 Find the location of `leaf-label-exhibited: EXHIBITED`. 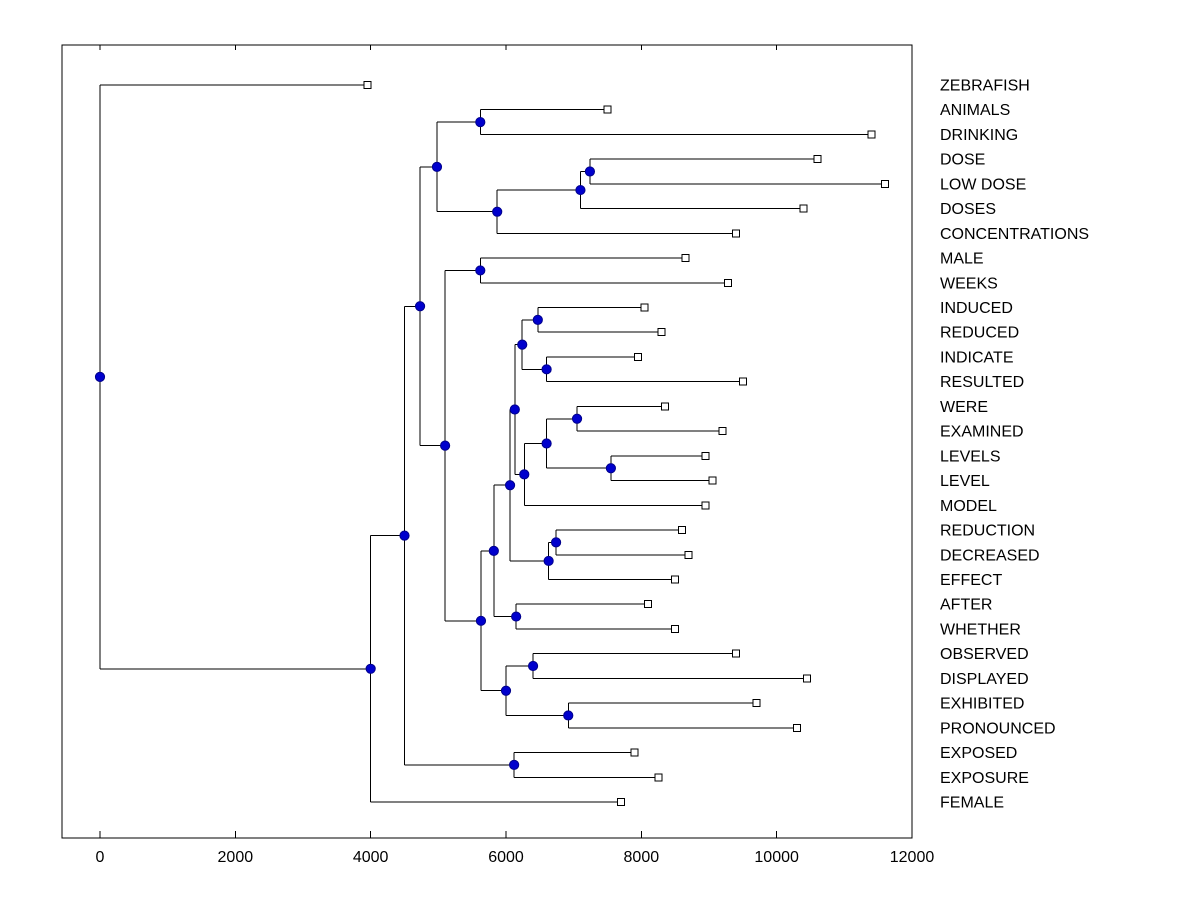

leaf-label-exhibited: EXHIBITED is located at coordinates (982, 704).